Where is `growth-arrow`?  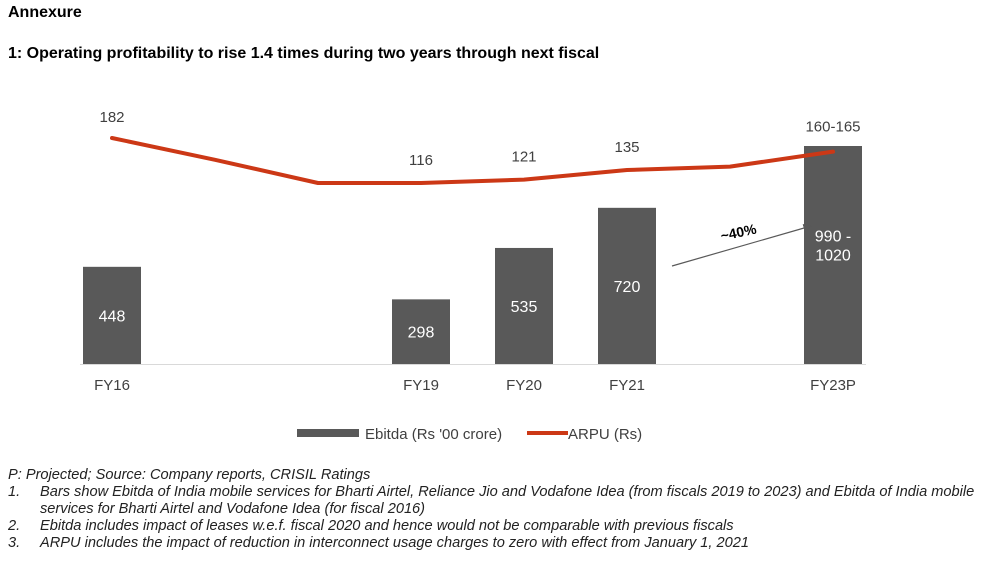 growth-arrow is located at coordinates (741, 245).